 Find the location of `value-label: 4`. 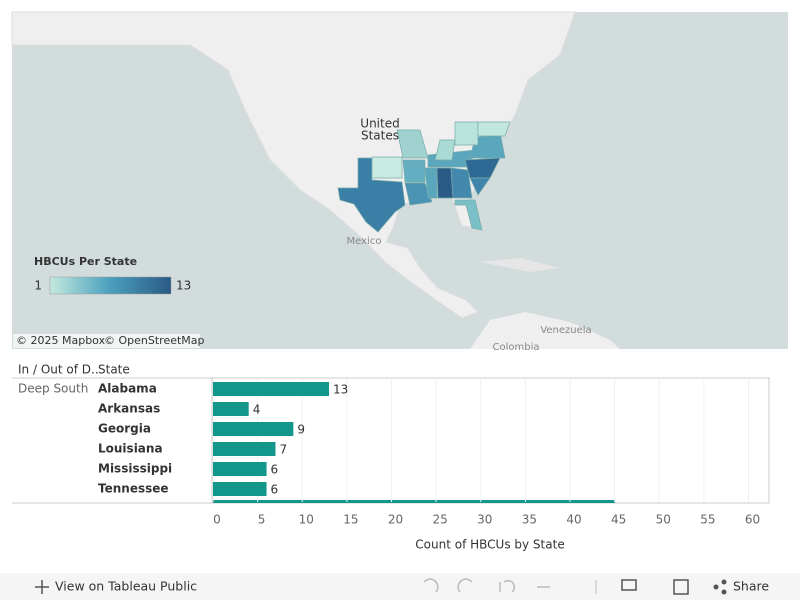

value-label: 4 is located at coordinates (257, 410).